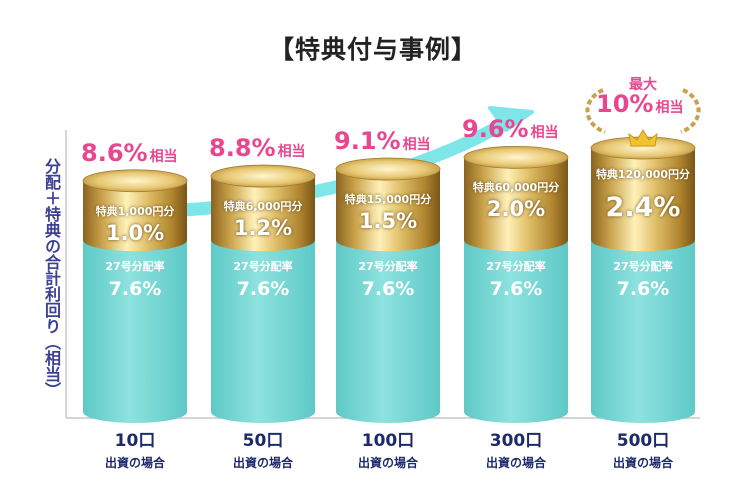 This screenshot has width=746, height=482. What do you see at coordinates (135, 441) in the screenshot?
I see `category-units: 10口` at bounding box center [135, 441].